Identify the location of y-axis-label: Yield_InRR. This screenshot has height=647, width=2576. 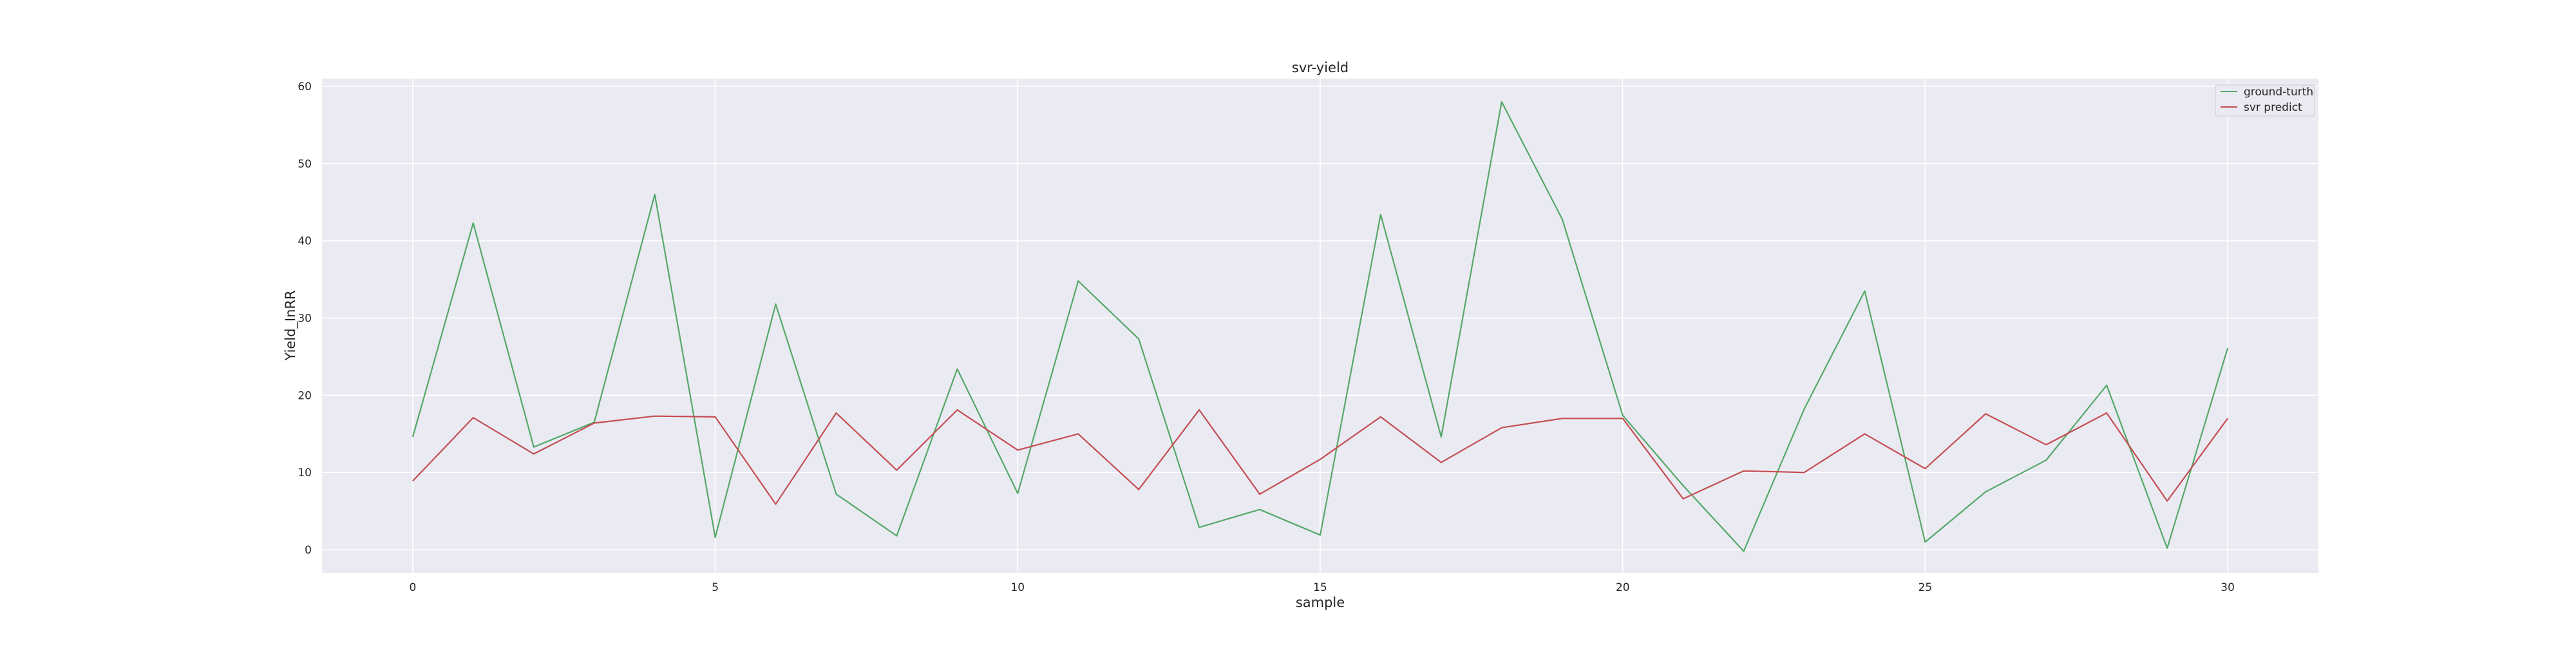
(291, 325).